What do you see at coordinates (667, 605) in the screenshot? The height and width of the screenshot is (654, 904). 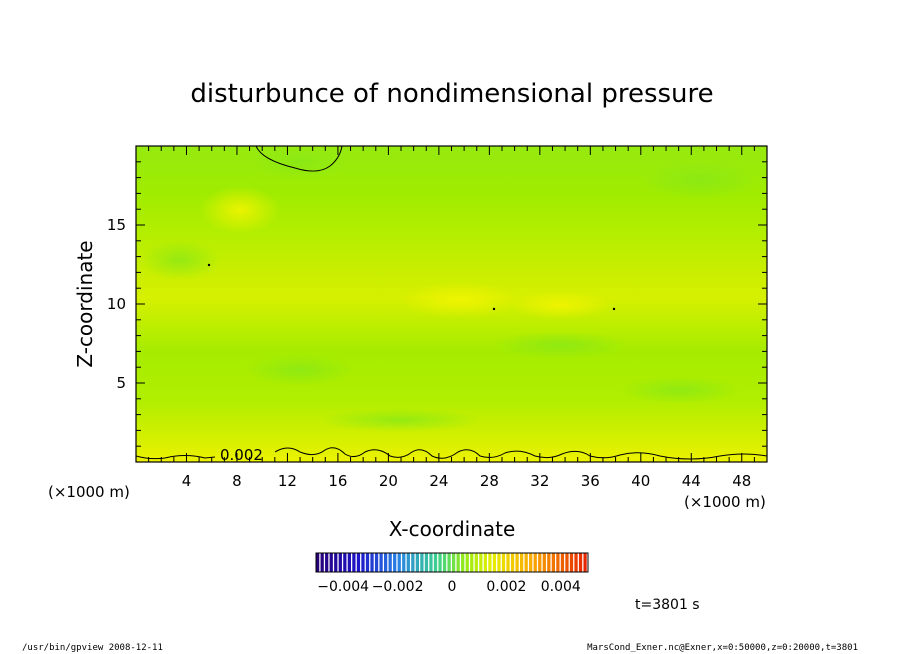 I see `time-label: t=3801 s` at bounding box center [667, 605].